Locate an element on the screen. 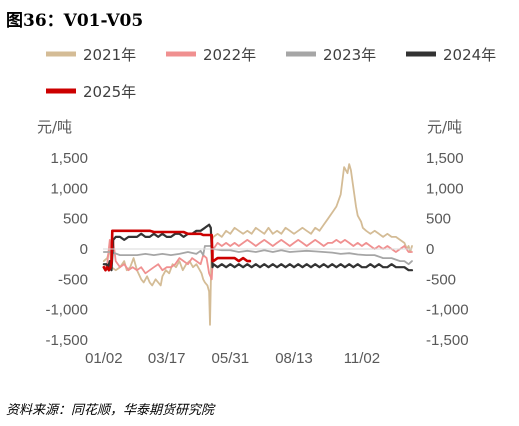  figure-source: 资料来源：同花顺，华泰期货研究院 is located at coordinates (110, 410).